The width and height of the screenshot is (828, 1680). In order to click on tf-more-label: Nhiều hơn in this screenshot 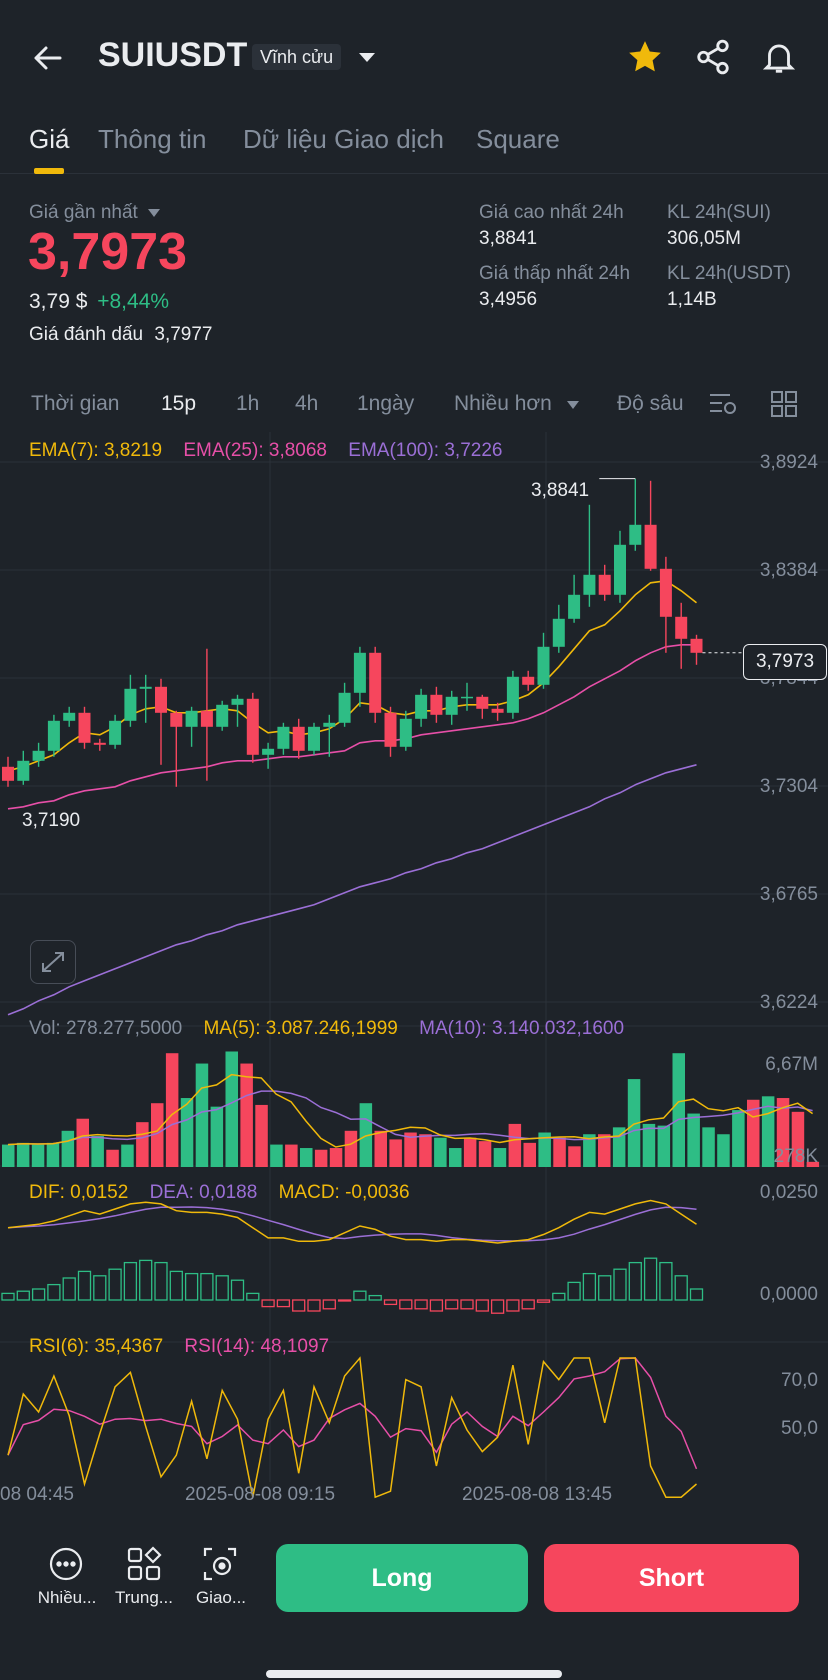, I will do `click(503, 403)`.